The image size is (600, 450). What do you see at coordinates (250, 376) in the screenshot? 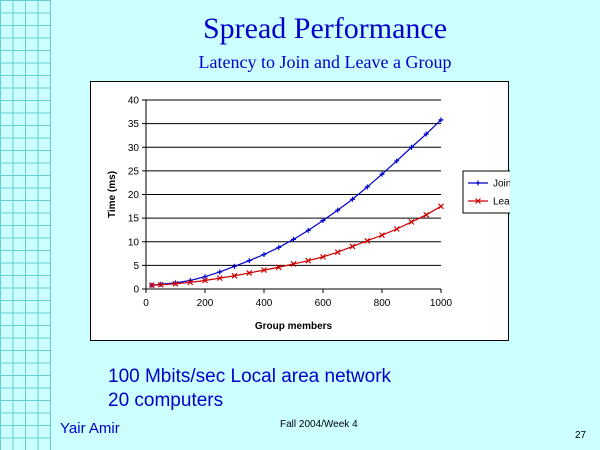
I see `network-note: 100 Mbits/sec Local area network` at bounding box center [250, 376].